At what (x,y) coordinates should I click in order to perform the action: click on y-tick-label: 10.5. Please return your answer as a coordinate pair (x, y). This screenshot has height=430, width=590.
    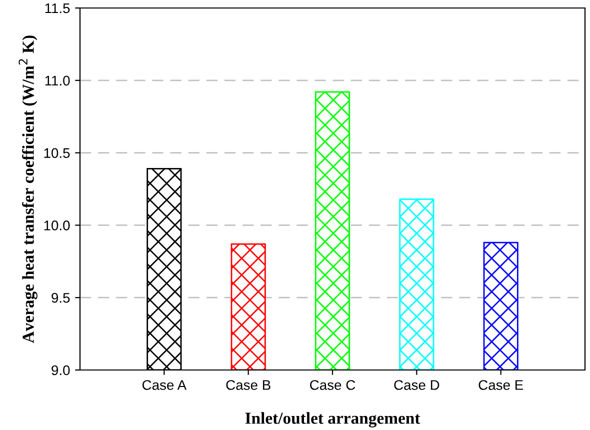
    Looking at the image, I should click on (57, 153).